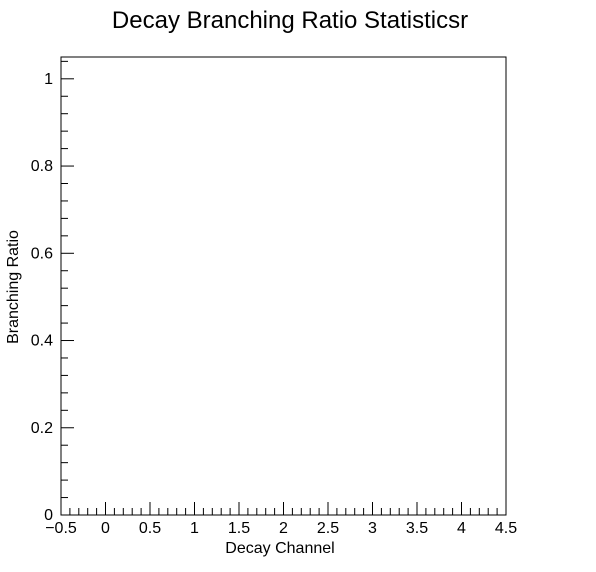  I want to click on x-axis-label: Decay Channel, so click(279, 548).